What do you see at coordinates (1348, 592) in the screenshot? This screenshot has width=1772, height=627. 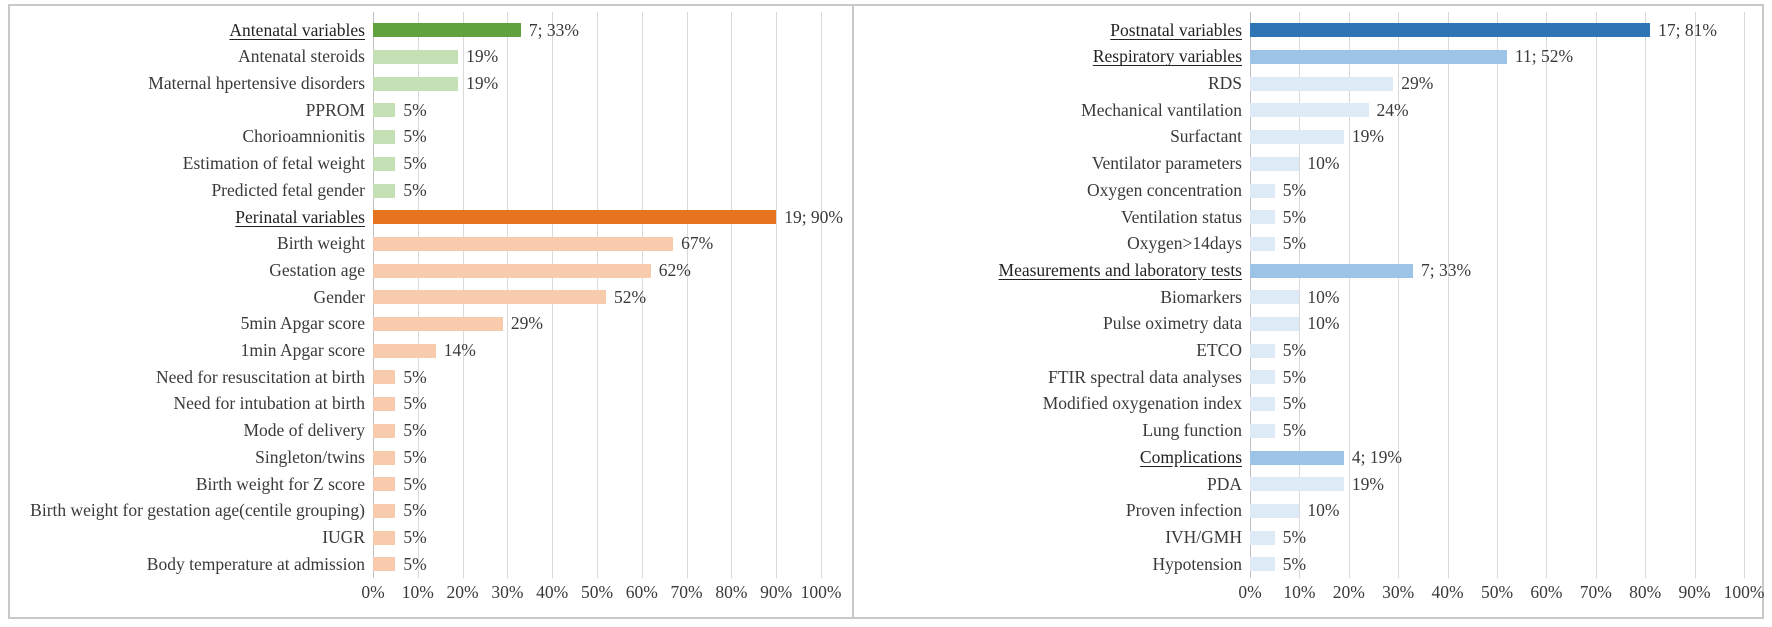 I see `x-tick-label: 20%` at bounding box center [1348, 592].